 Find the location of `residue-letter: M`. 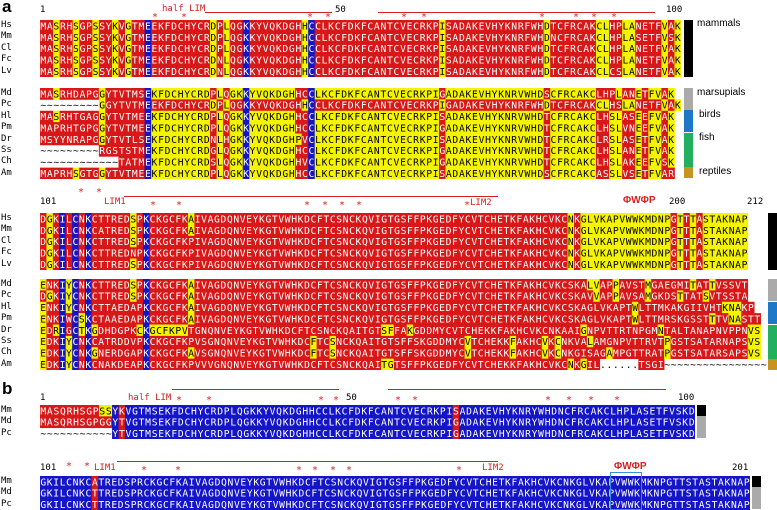

residue-letter: M is located at coordinates (449, 354).